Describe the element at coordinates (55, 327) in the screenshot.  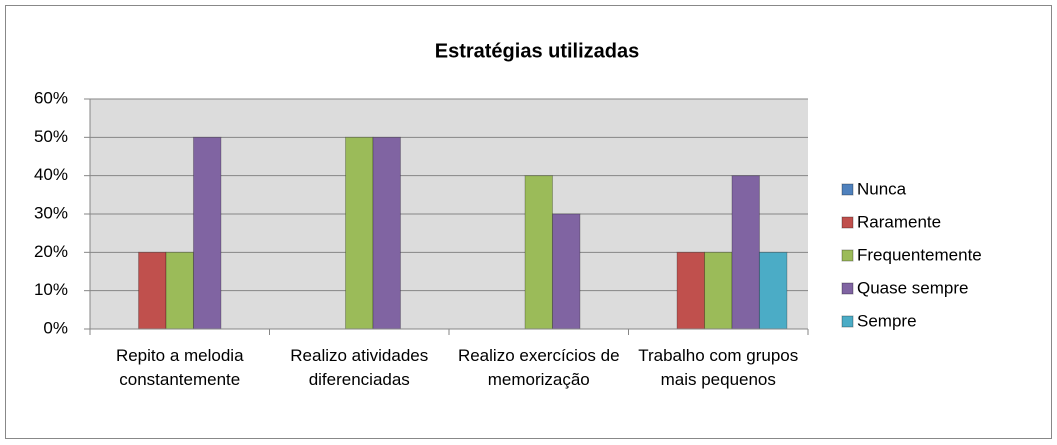
I see `y-tick-label: 0%` at that location.